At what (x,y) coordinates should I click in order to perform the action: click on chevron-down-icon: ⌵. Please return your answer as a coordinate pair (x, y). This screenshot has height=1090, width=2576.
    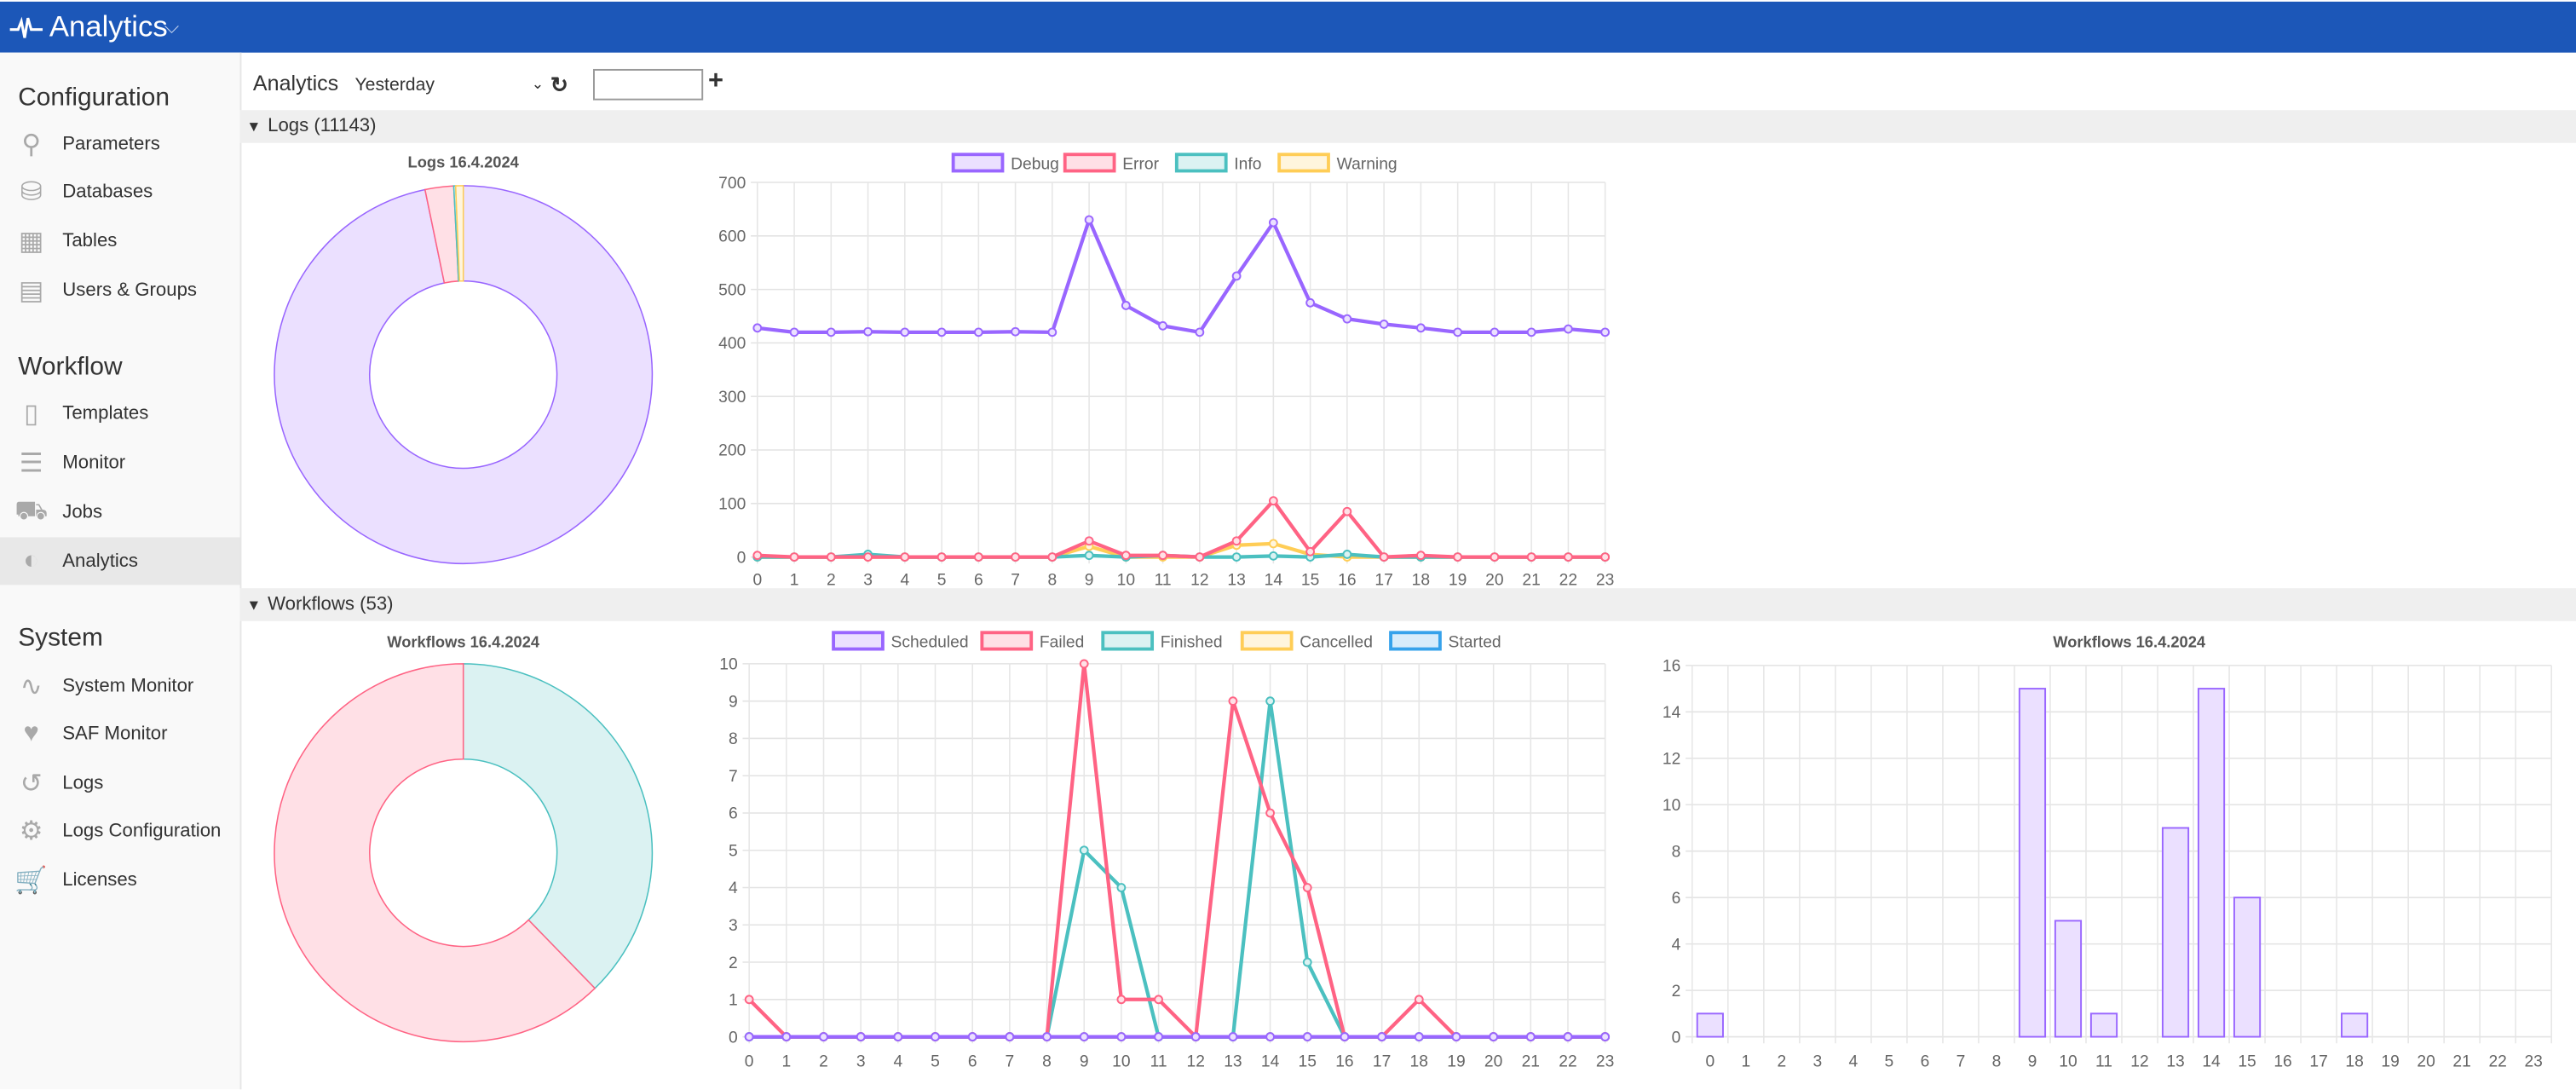
    Looking at the image, I should click on (172, 26).